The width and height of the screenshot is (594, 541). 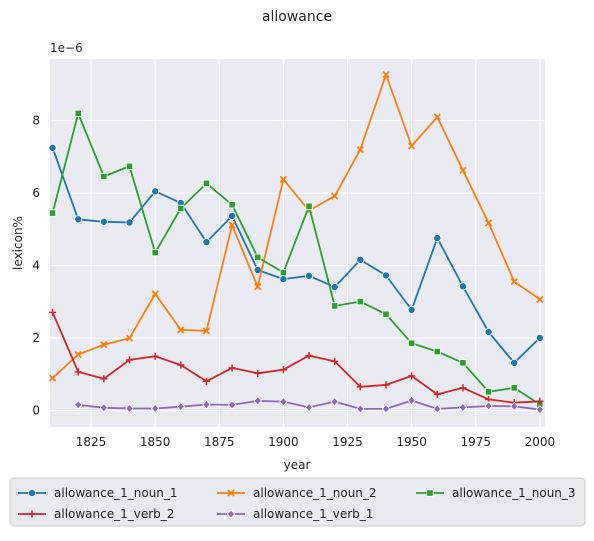 What do you see at coordinates (347, 442) in the screenshot?
I see `x-tick-label: 1925` at bounding box center [347, 442].